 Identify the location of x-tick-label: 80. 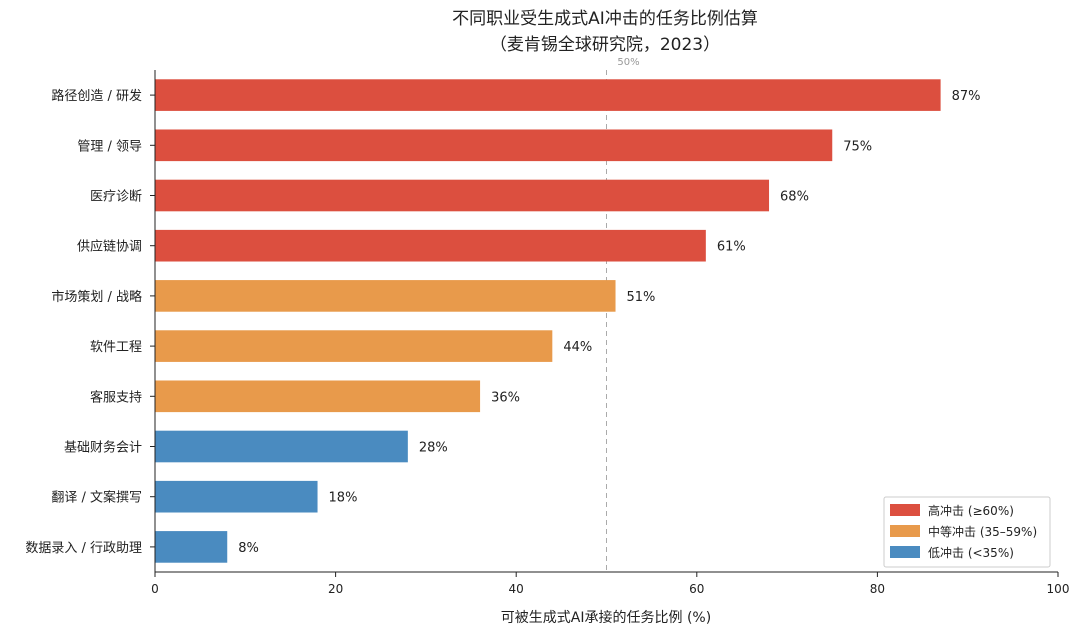
(877, 589).